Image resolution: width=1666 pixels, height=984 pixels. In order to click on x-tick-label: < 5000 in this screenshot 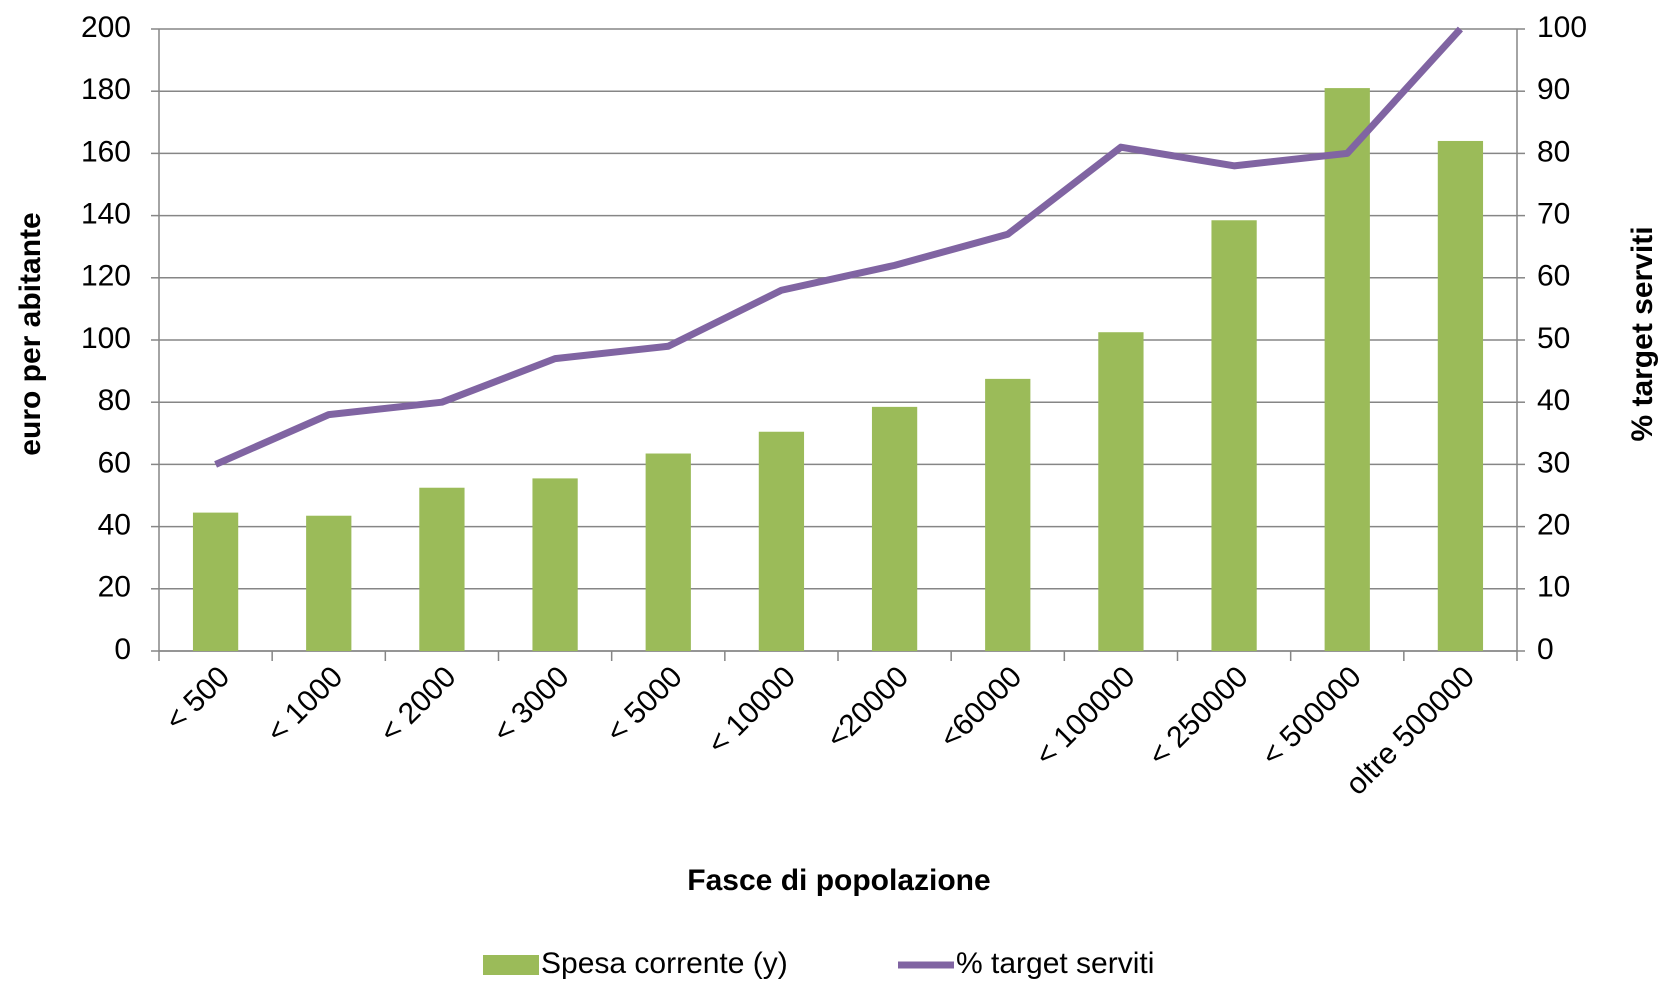, I will do `click(644, 704)`.